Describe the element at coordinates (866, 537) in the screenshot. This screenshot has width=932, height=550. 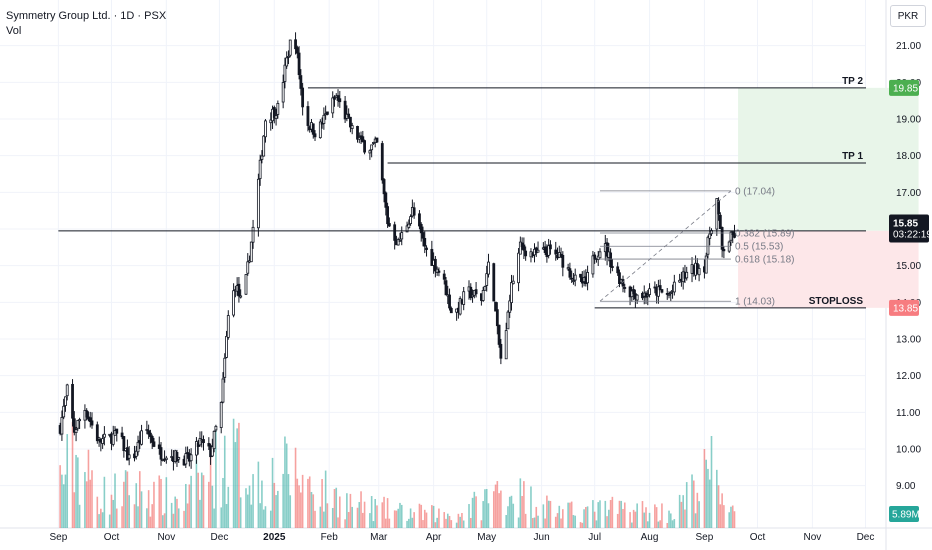
I see `x-tick-label: Dec` at that location.